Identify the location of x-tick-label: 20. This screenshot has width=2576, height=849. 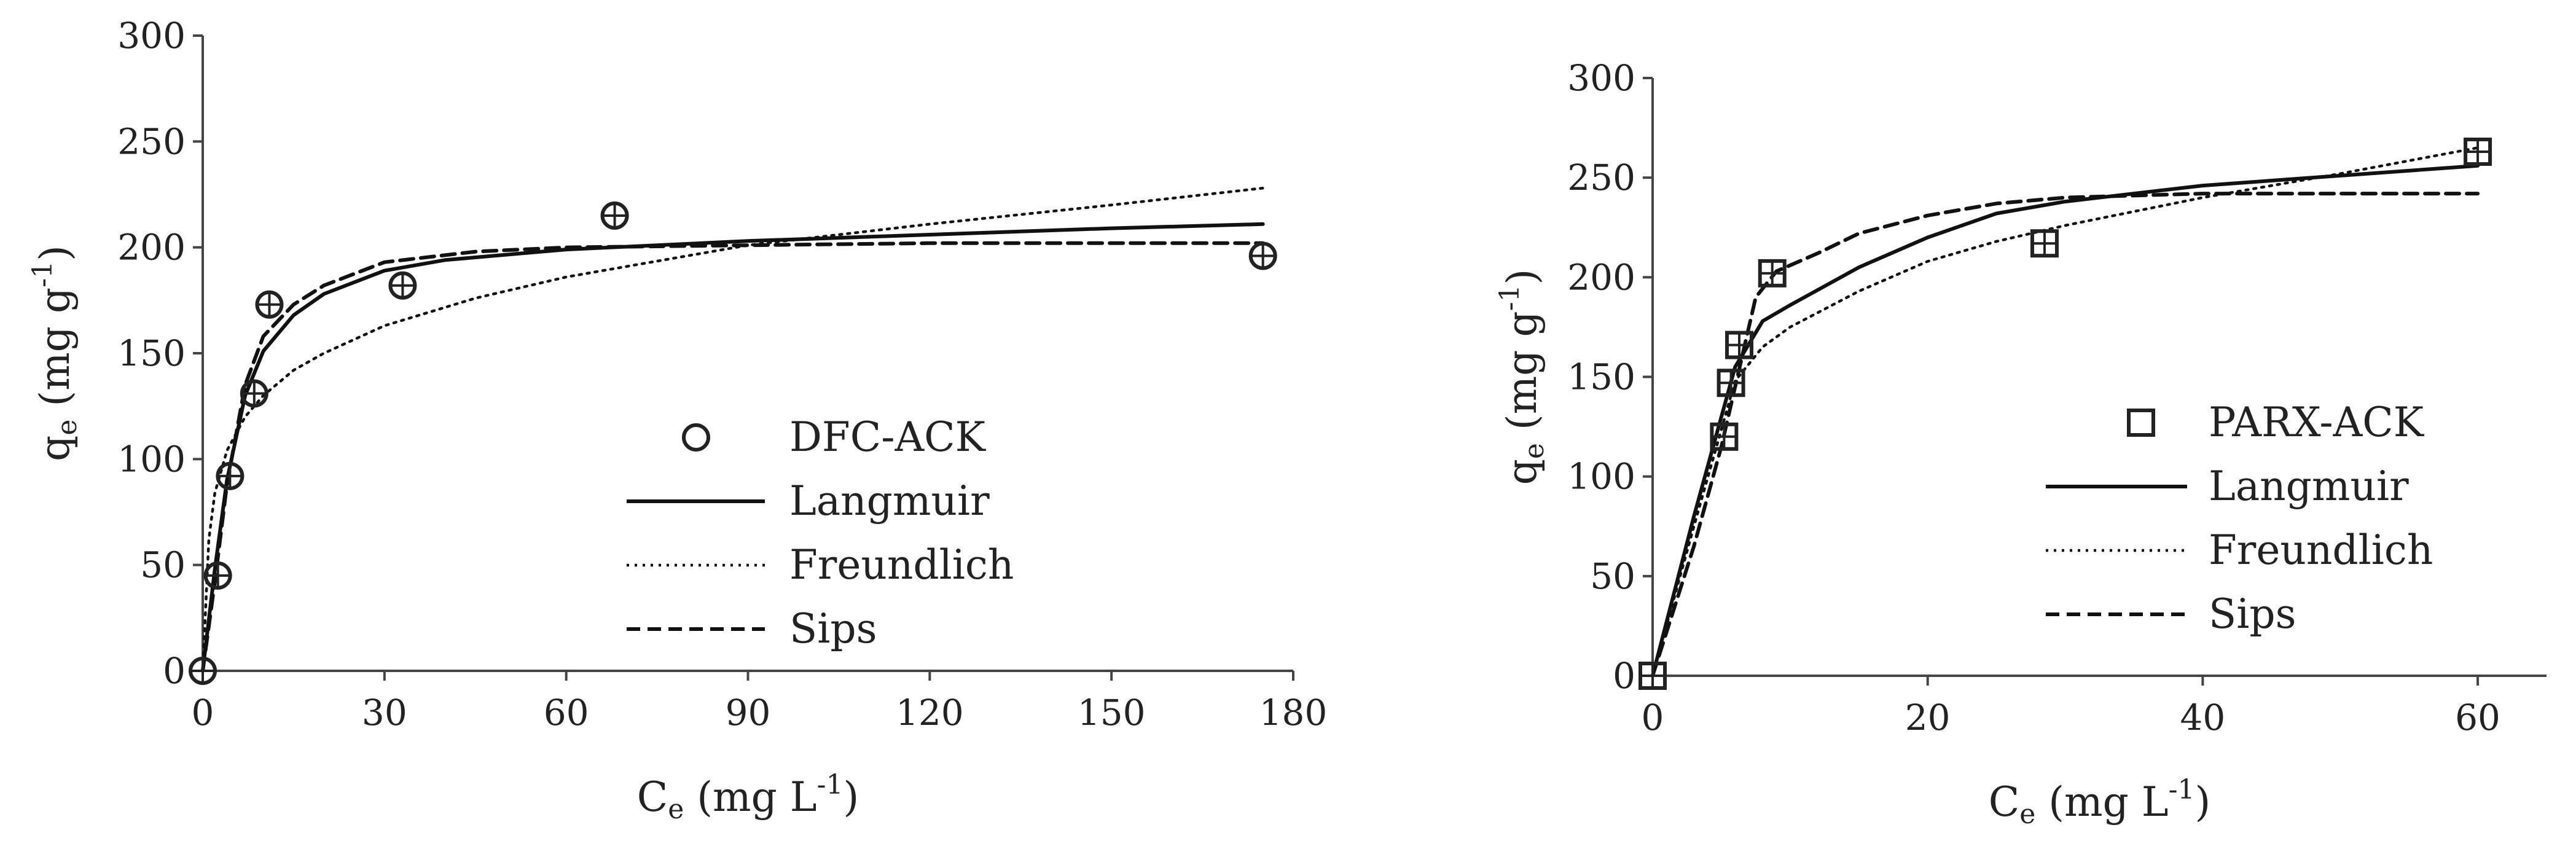
(1928, 717).